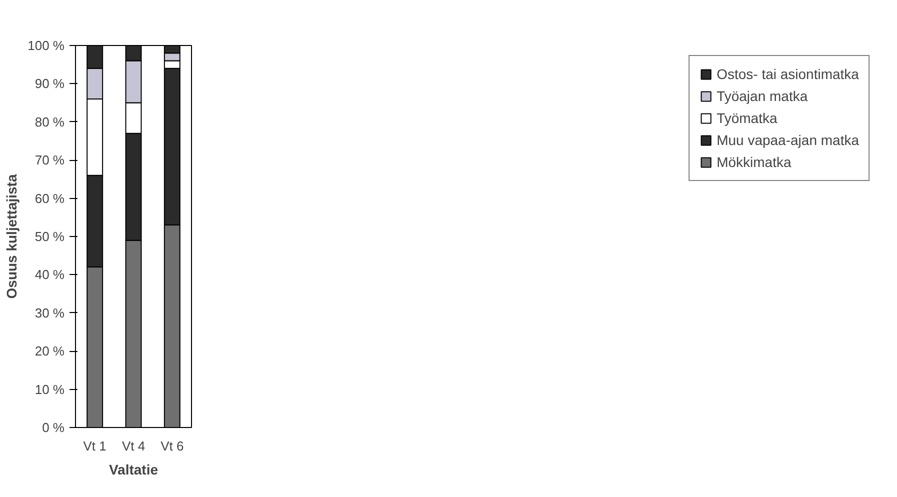 Image resolution: width=897 pixels, height=497 pixels. I want to click on legend-label: Mökkimatka, so click(754, 162).